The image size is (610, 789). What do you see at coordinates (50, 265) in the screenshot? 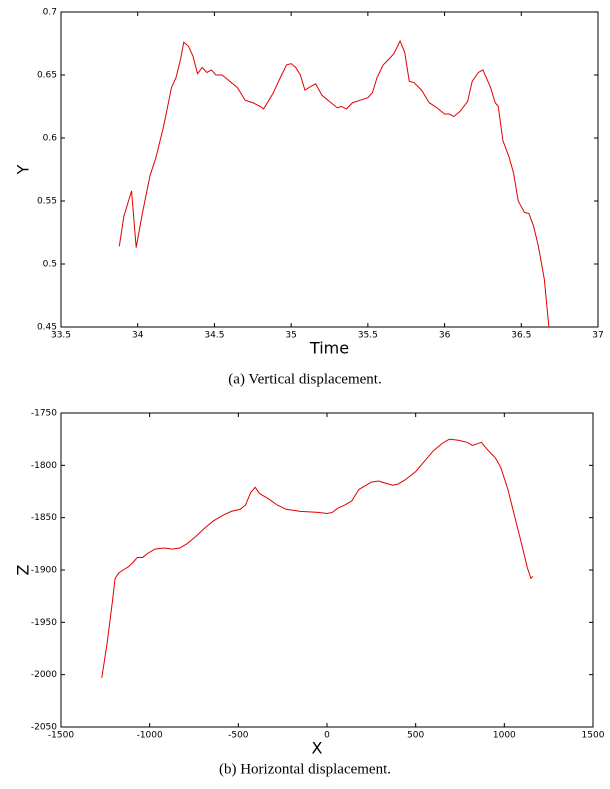
I see `y-tick-label: 0.5` at bounding box center [50, 265].